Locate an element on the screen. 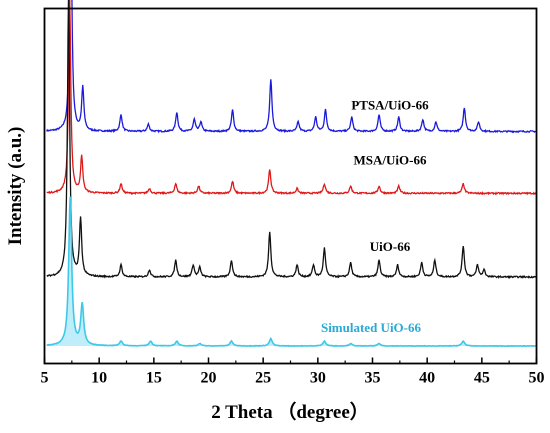 The width and height of the screenshot is (550, 433). x-tick-label-0: 5 is located at coordinates (45, 378).